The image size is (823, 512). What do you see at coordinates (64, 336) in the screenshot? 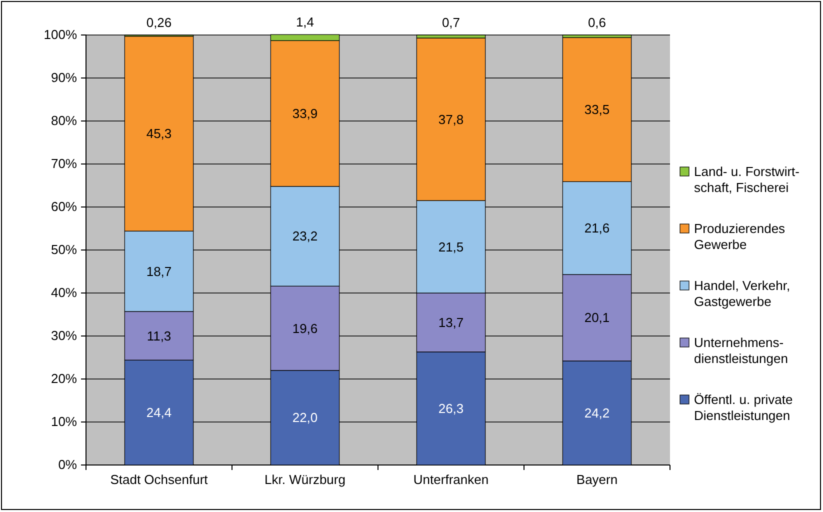
I see `y-tick-label: 30%` at bounding box center [64, 336].